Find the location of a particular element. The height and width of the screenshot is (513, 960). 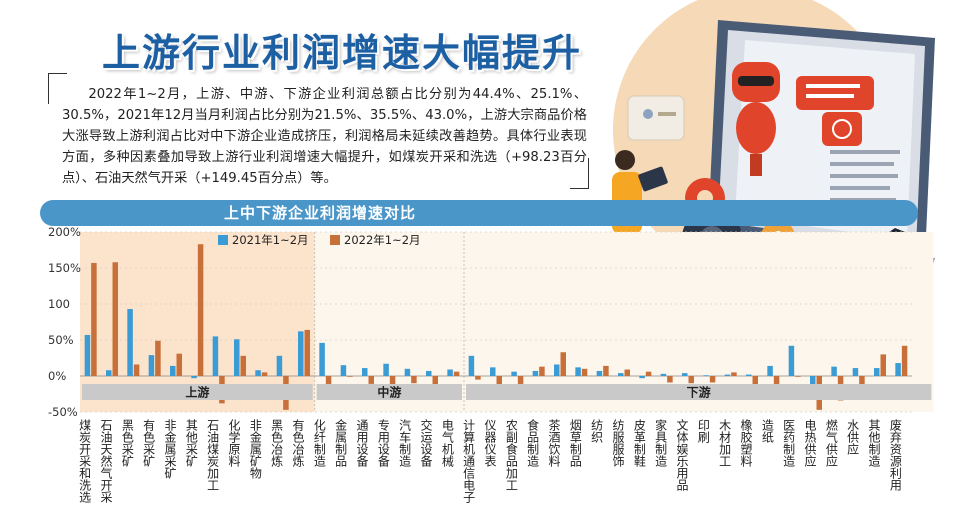

category-label: 电气机械 is located at coordinates (447, 443).